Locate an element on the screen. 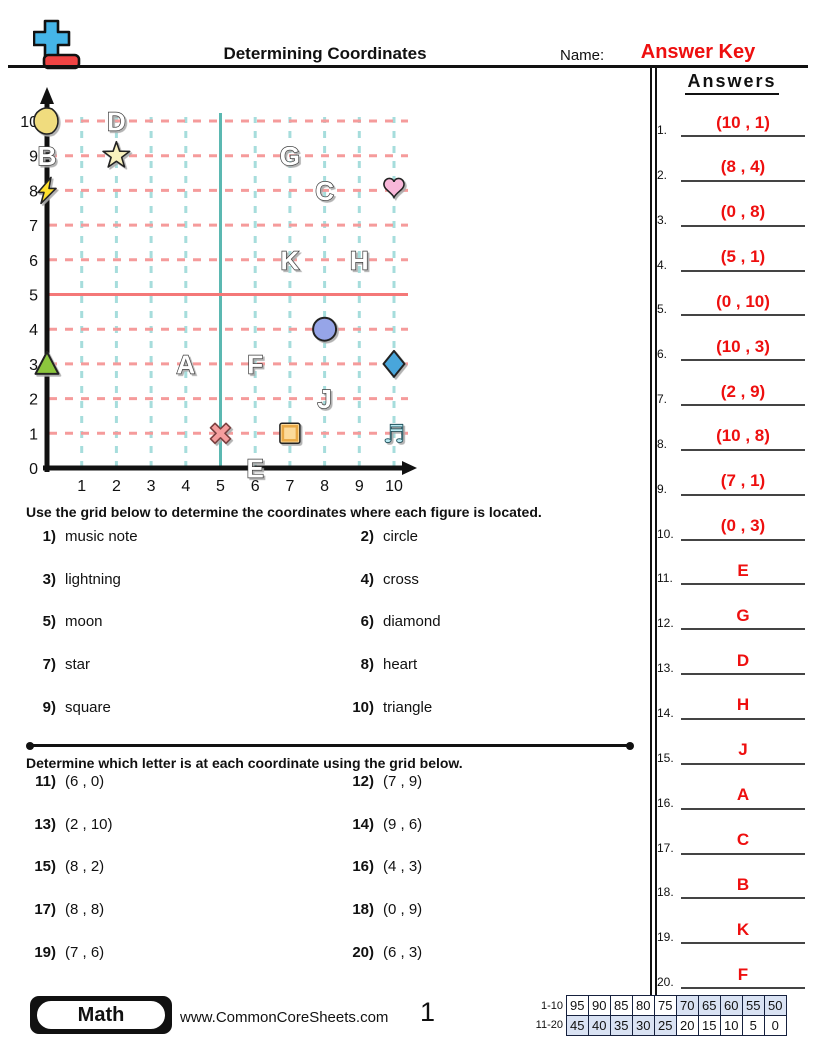  answer-number: 13. is located at coordinates (665, 668).